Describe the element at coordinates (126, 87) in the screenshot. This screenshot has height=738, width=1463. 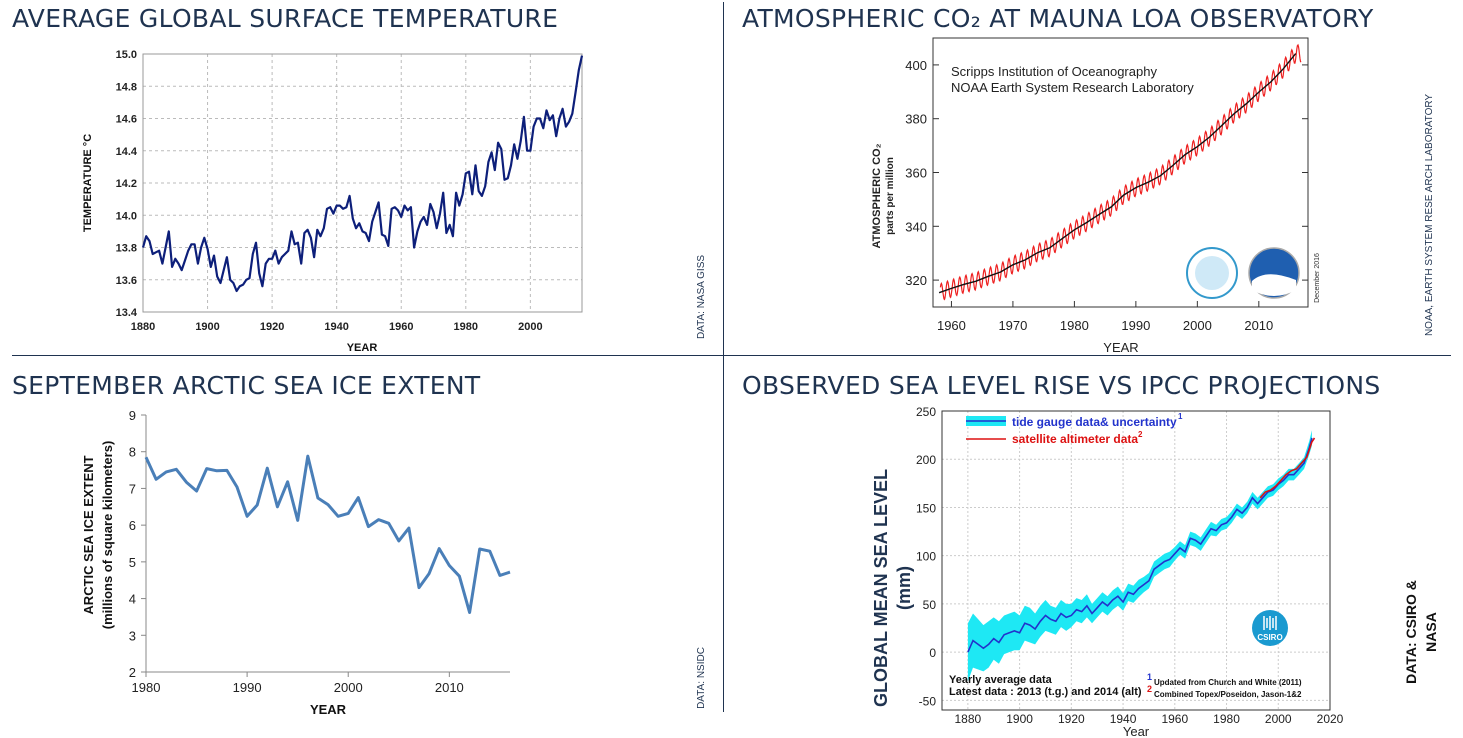
I see `temp-ytick-label: 14.8` at that location.